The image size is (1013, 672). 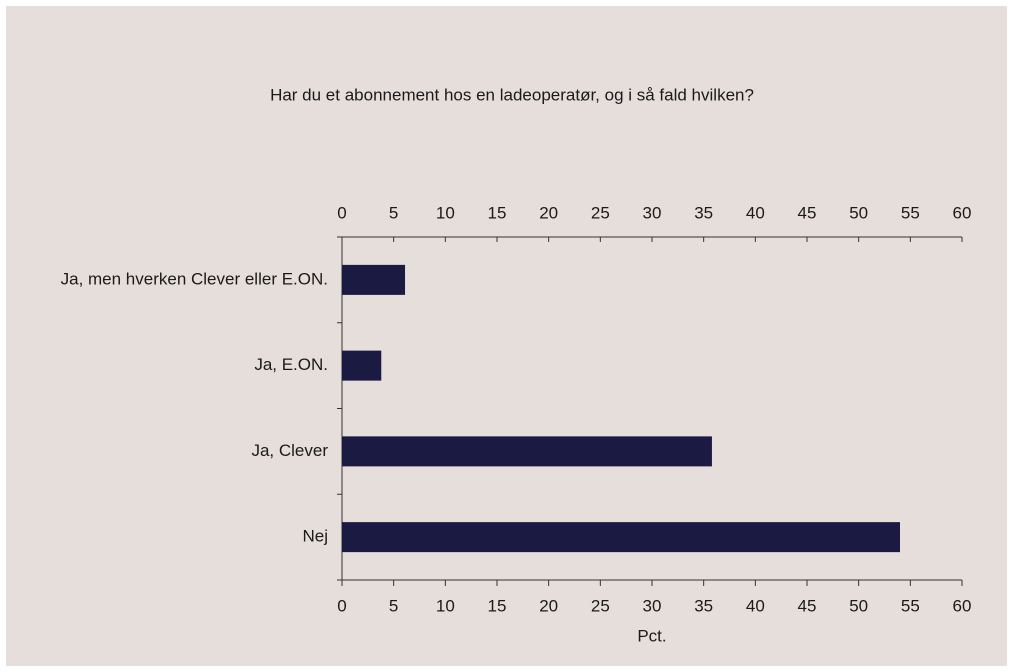 I want to click on y-tick-label: Nej, so click(x=315, y=536).